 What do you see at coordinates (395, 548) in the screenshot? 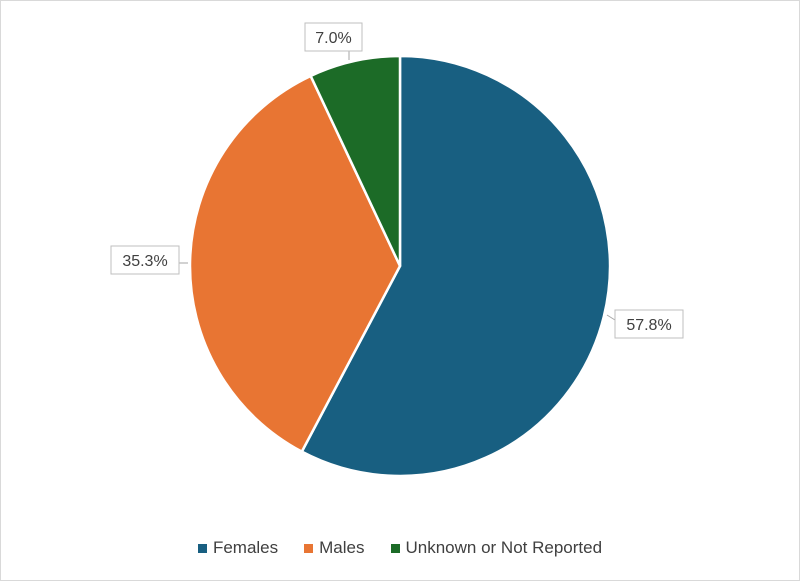
I see `legend-swatch-unknown` at bounding box center [395, 548].